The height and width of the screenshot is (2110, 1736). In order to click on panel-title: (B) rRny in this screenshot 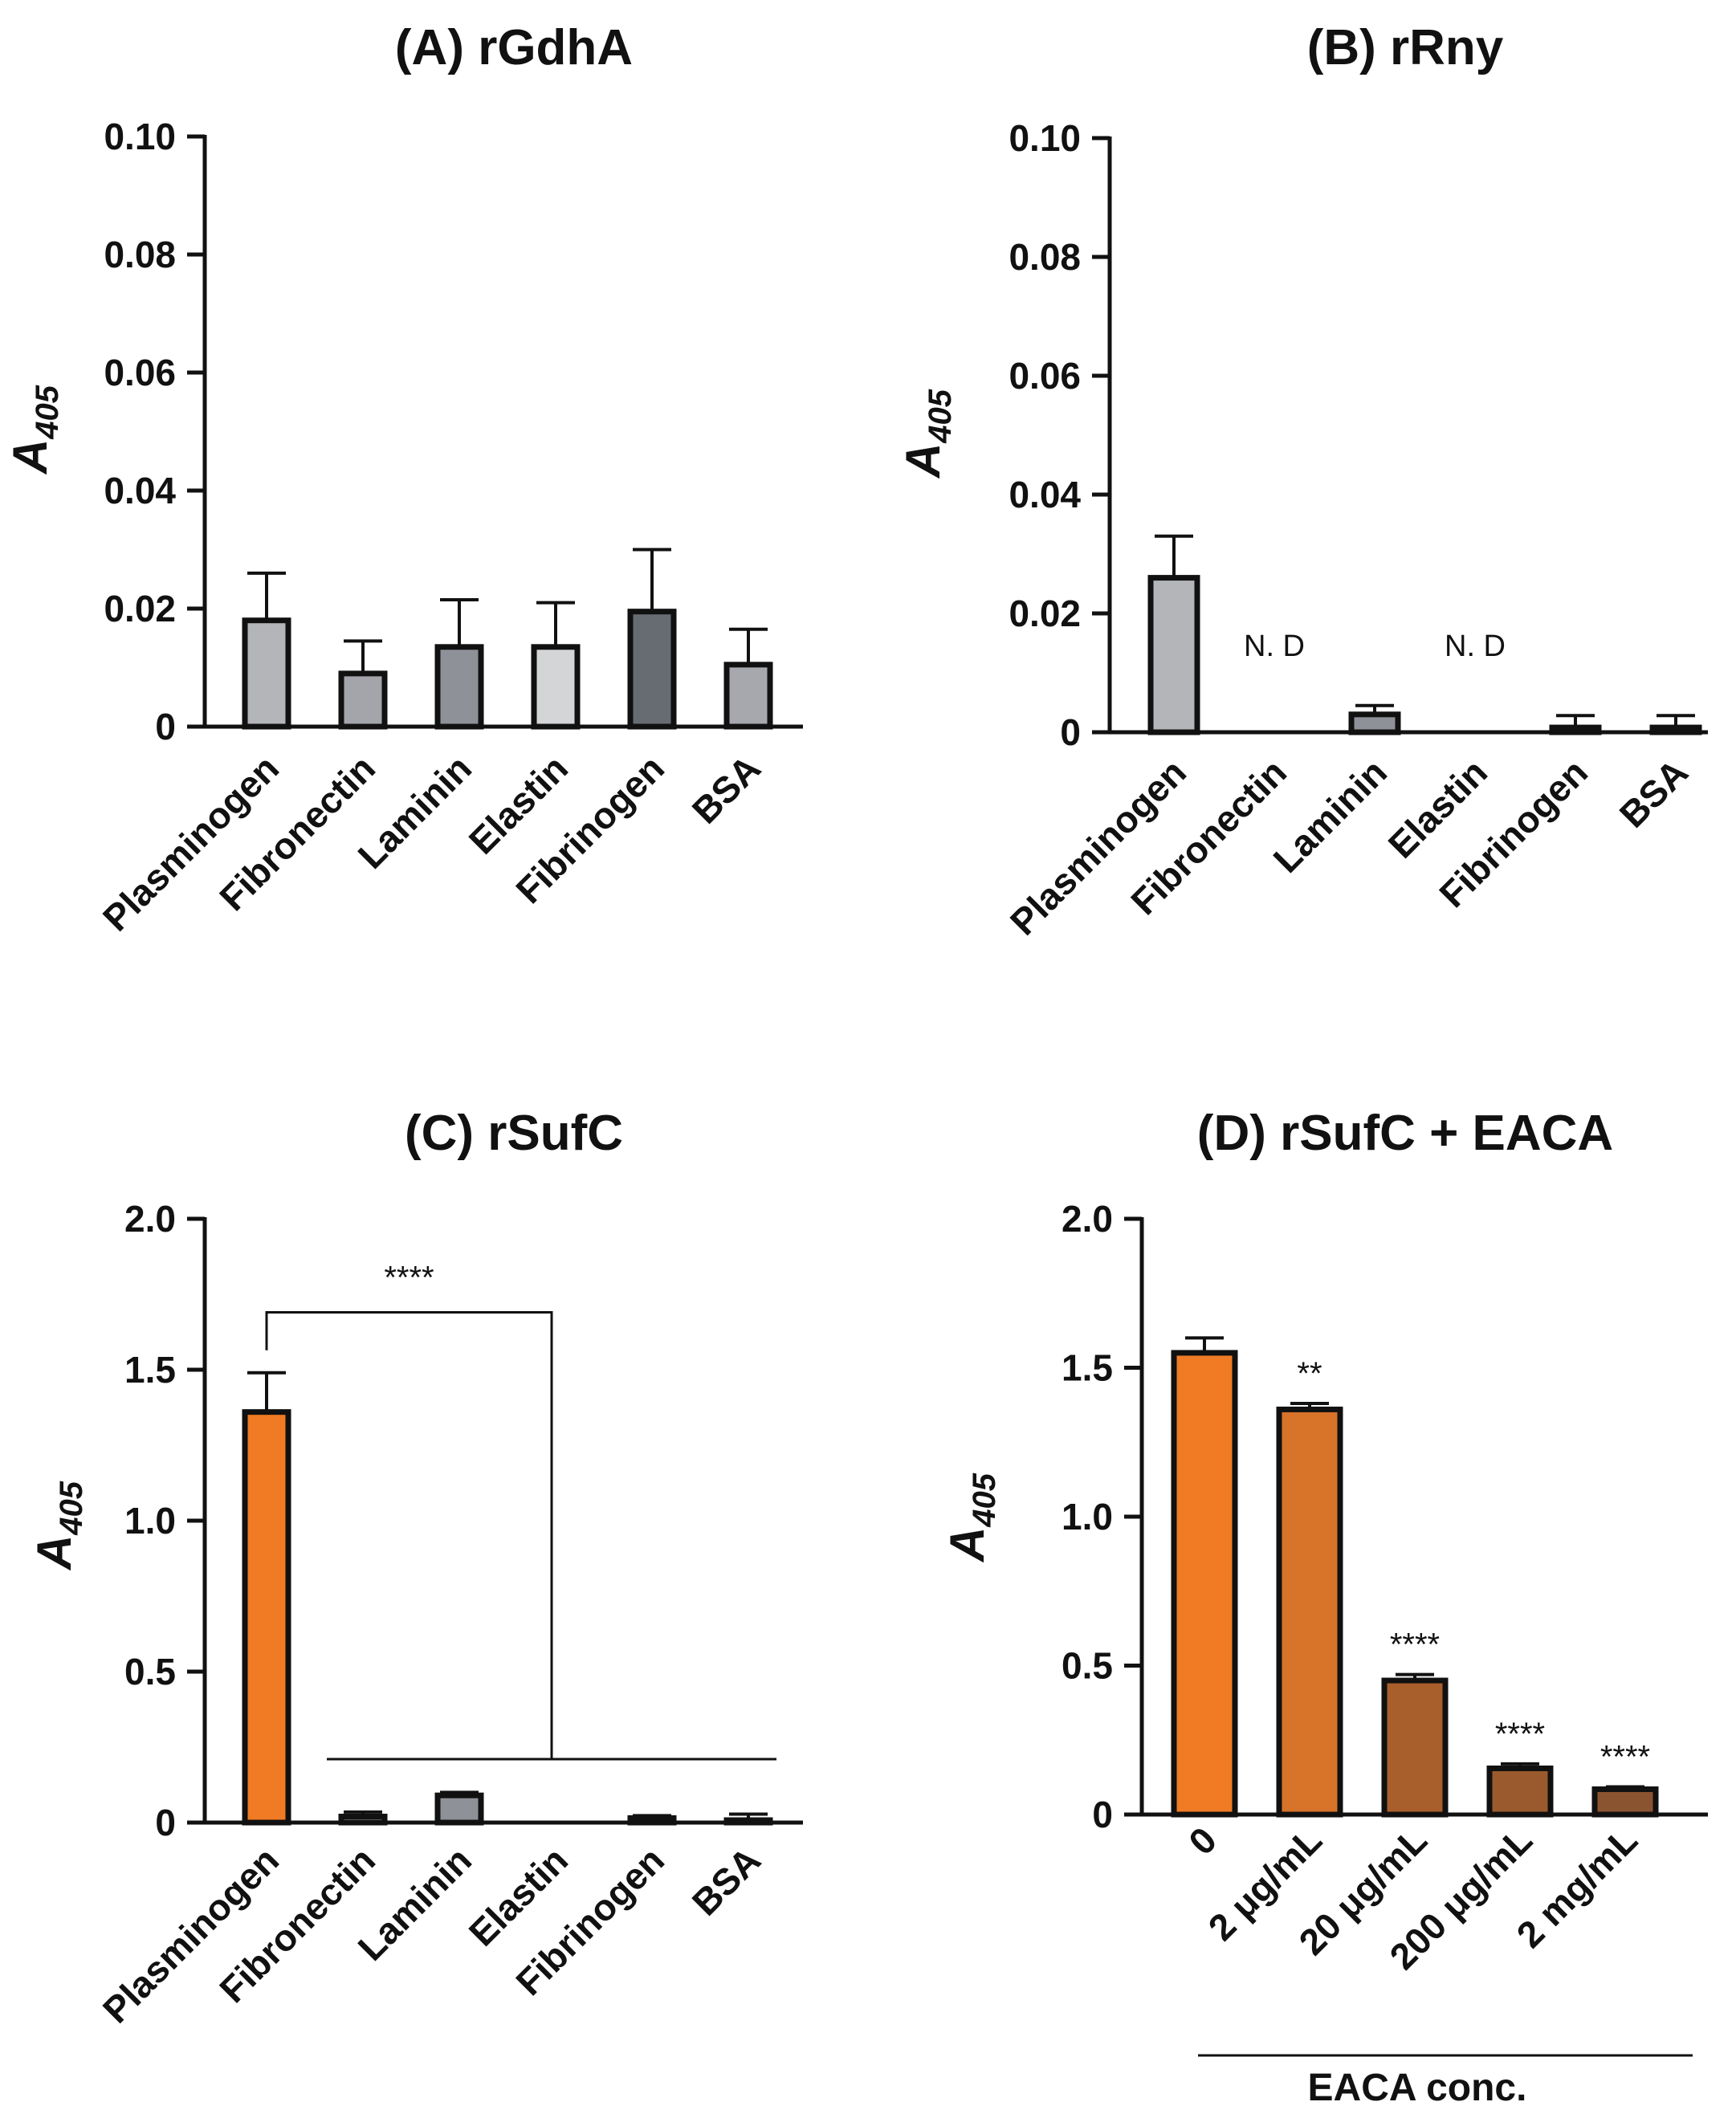, I will do `click(1405, 48)`.